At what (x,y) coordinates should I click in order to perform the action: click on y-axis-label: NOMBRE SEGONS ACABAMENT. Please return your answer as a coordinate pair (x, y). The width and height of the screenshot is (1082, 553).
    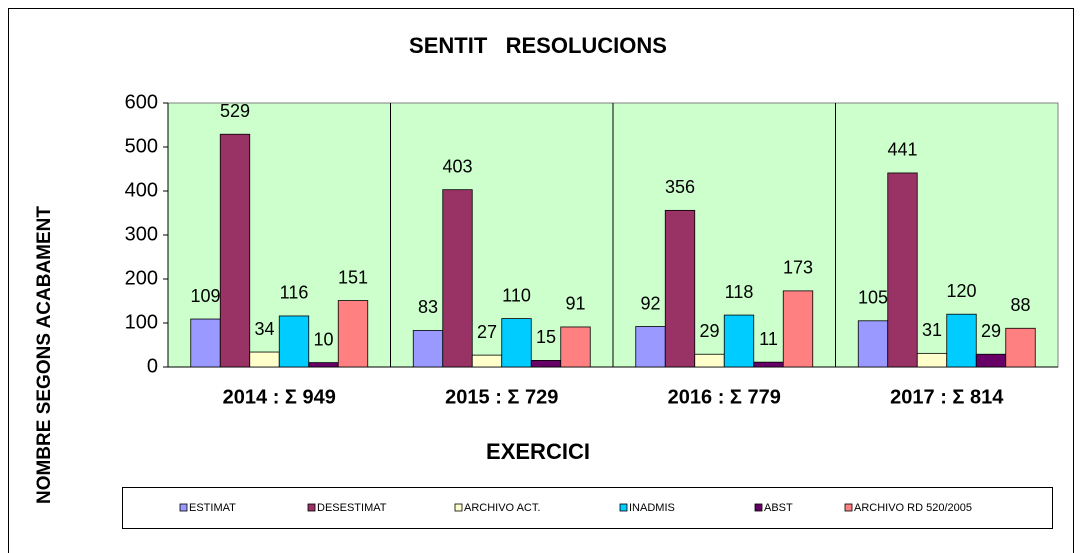
    Looking at the image, I should click on (44, 355).